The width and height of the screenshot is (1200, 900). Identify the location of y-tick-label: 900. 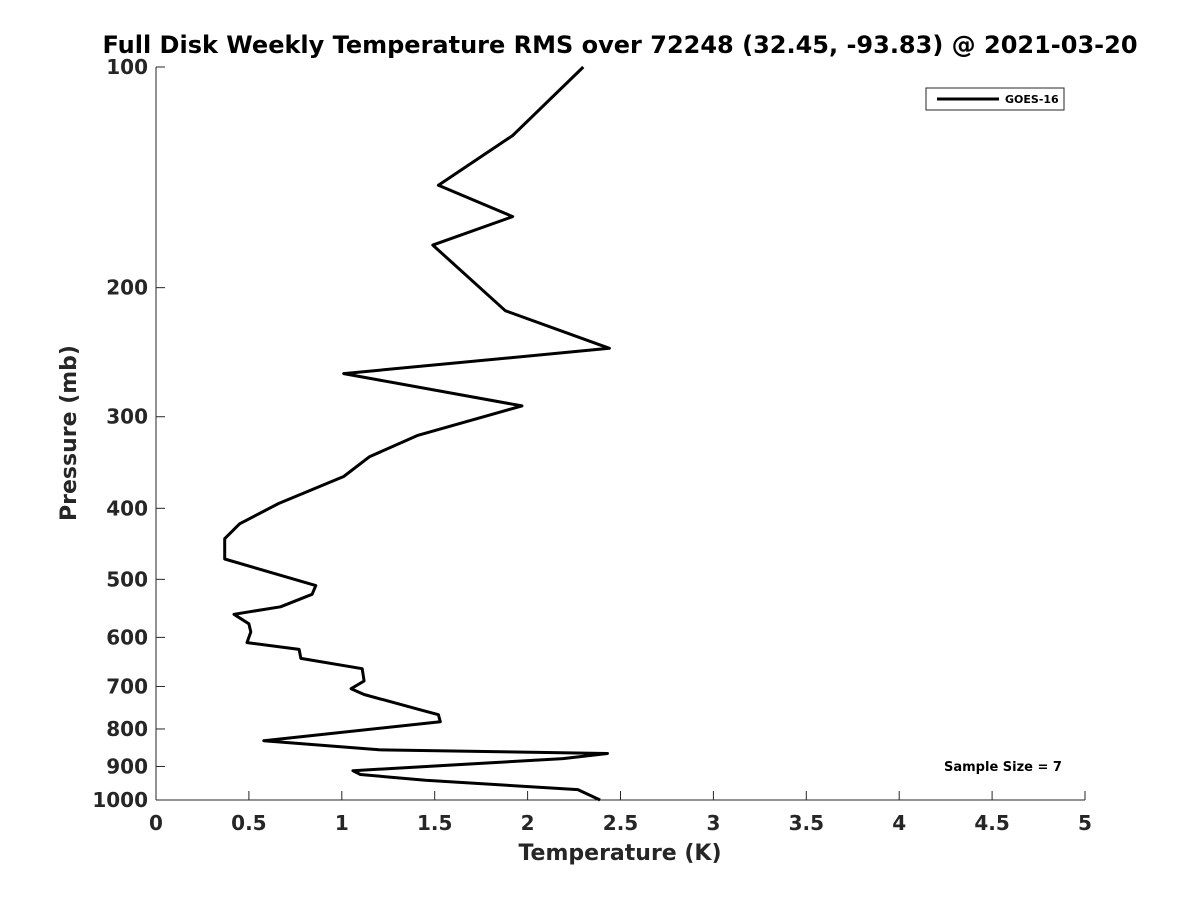
(127, 766).